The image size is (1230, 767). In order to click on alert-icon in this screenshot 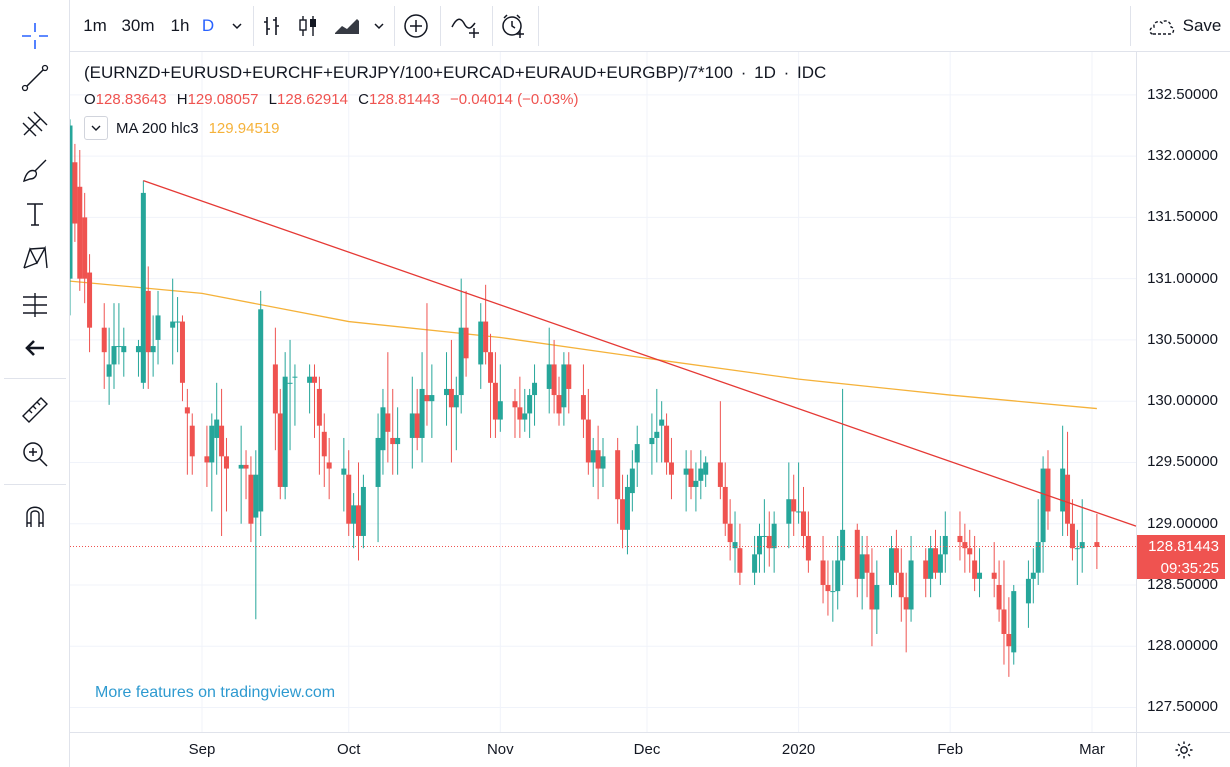, I will do `click(514, 26)`.